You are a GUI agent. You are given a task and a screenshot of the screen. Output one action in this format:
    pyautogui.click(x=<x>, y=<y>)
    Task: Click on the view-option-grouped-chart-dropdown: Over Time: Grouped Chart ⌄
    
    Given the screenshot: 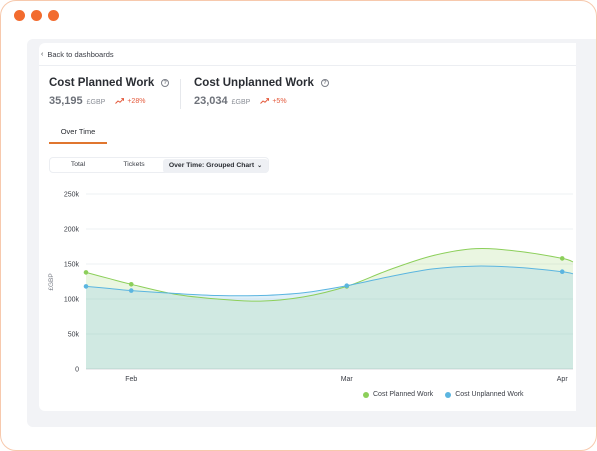 What is the action you would take?
    pyautogui.click(x=215, y=165)
    